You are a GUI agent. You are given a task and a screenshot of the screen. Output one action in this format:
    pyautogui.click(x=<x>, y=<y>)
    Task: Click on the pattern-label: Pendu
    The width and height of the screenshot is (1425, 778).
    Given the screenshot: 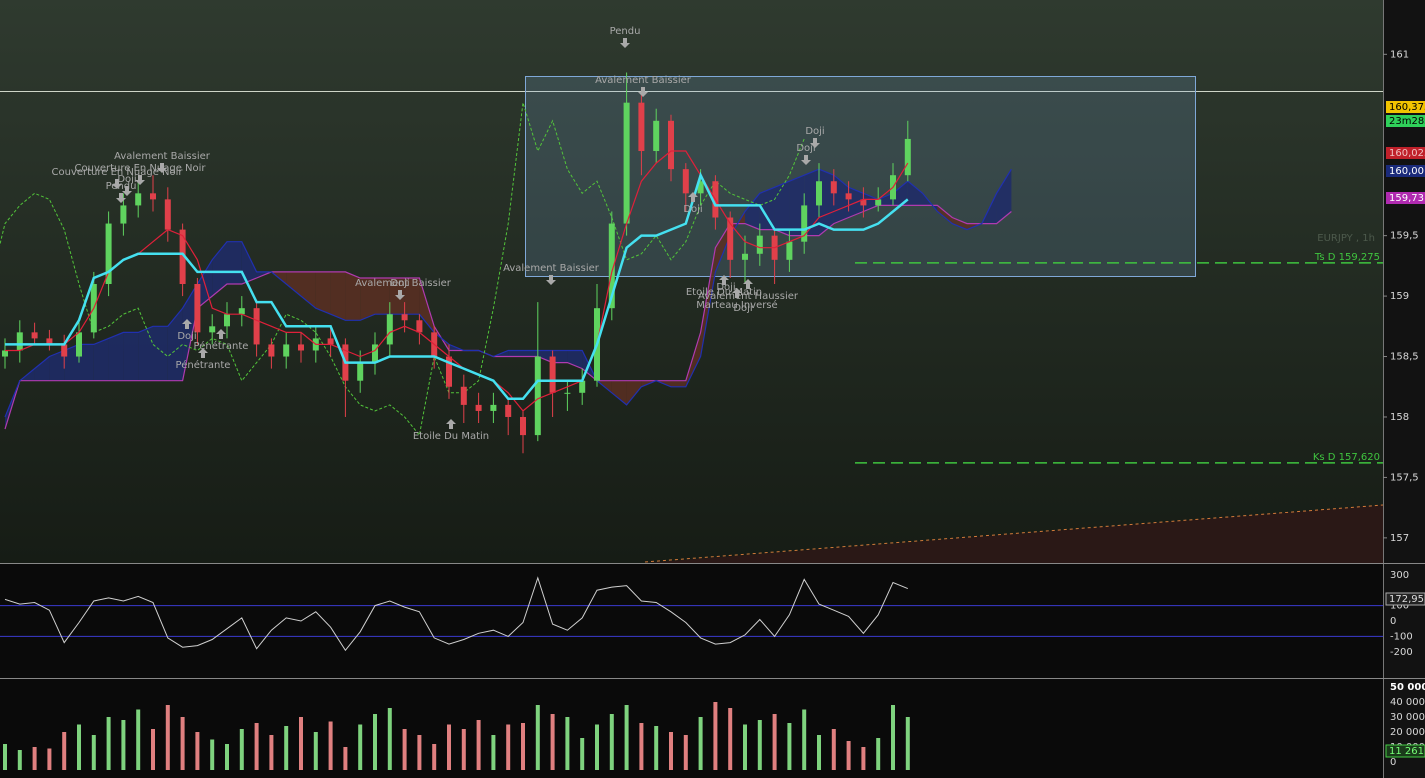 What is the action you would take?
    pyautogui.click(x=625, y=31)
    